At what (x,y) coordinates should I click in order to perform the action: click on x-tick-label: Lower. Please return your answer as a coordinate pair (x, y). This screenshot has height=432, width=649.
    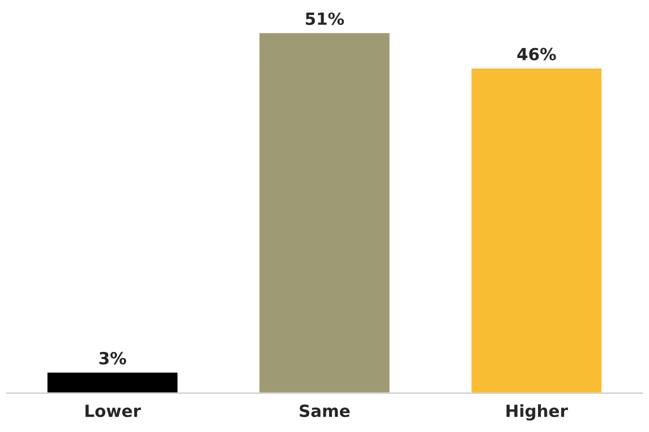
    Looking at the image, I should click on (113, 411).